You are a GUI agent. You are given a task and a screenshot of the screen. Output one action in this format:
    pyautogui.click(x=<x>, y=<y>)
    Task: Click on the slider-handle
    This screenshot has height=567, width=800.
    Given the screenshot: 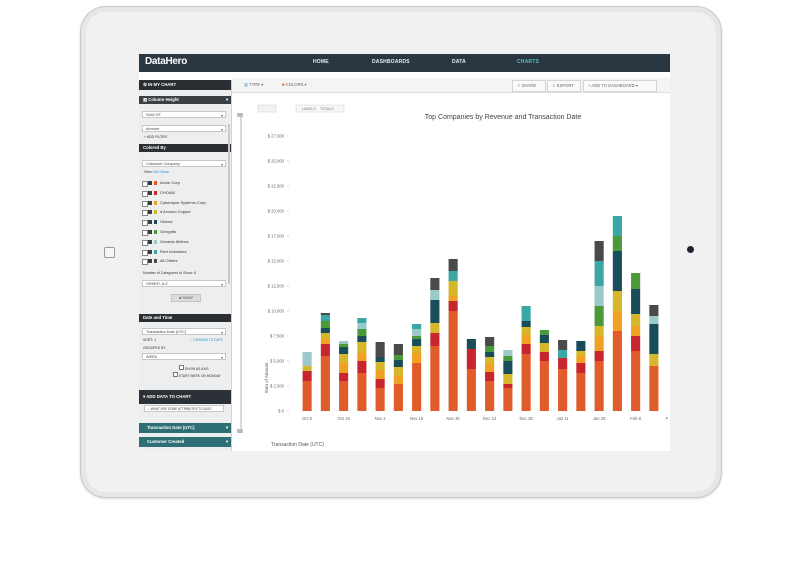 What is the action you would take?
    pyautogui.click(x=240, y=115)
    